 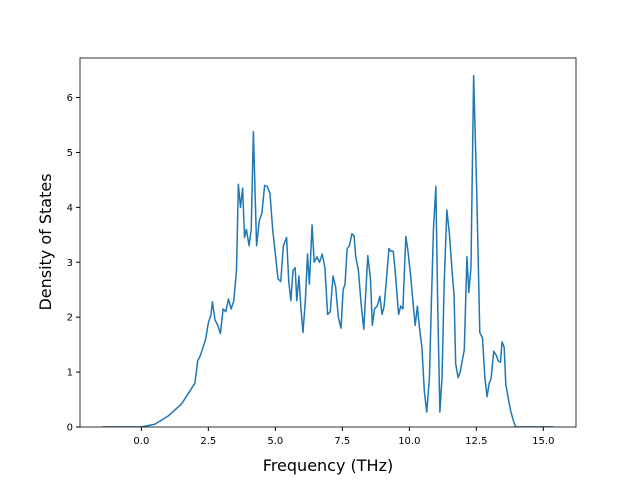 I want to click on y-tick-label: 6, so click(x=70, y=98).